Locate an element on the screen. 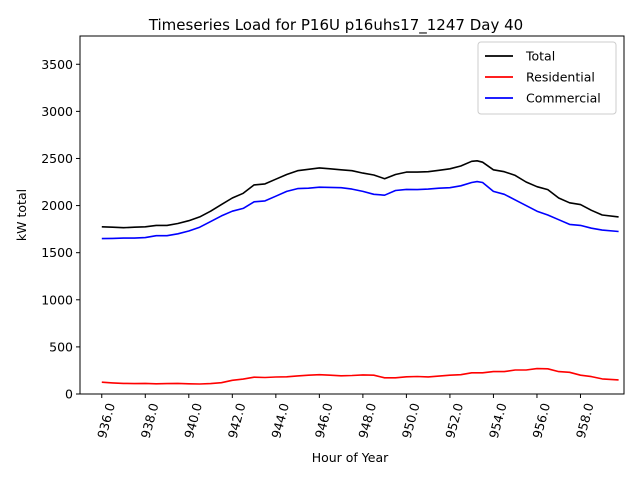 The height and width of the screenshot is (480, 640). x-axis-label: Hour of Year is located at coordinates (350, 457).